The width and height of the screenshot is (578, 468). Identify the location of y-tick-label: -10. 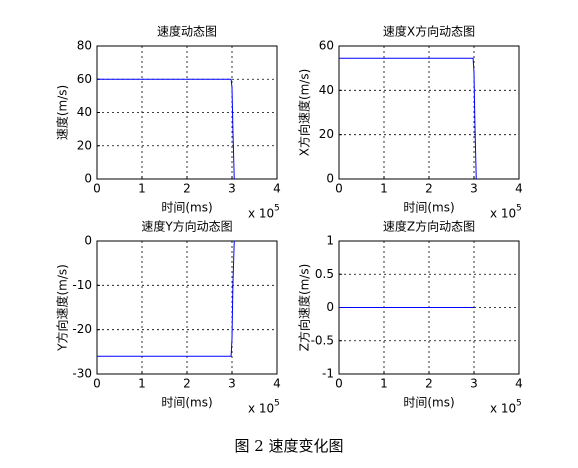
(82, 285).